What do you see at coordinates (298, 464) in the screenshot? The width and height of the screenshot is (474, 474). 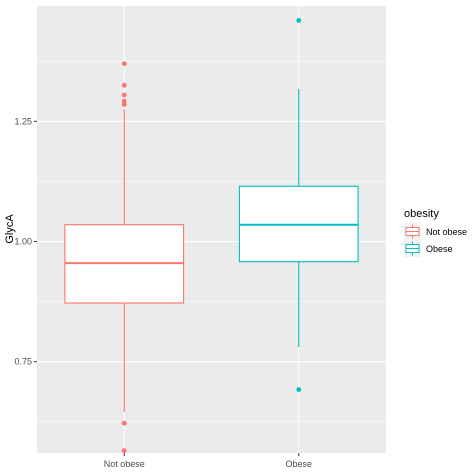 I see `x-tick-label: Obese` at bounding box center [298, 464].